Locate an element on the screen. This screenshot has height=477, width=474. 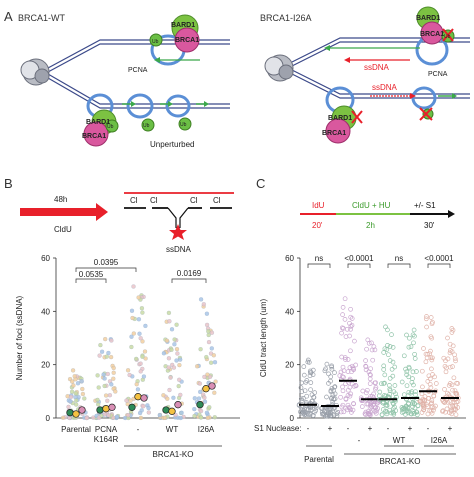
c-sub-ko: - is located at coordinates (359, 440).